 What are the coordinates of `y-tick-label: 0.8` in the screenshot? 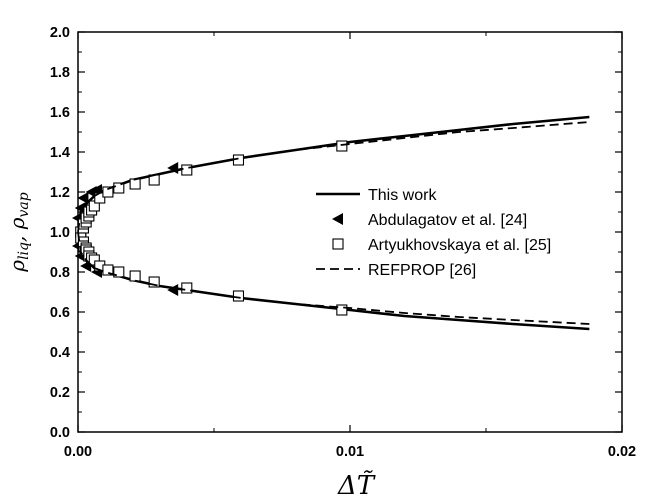 It's located at (60, 273).